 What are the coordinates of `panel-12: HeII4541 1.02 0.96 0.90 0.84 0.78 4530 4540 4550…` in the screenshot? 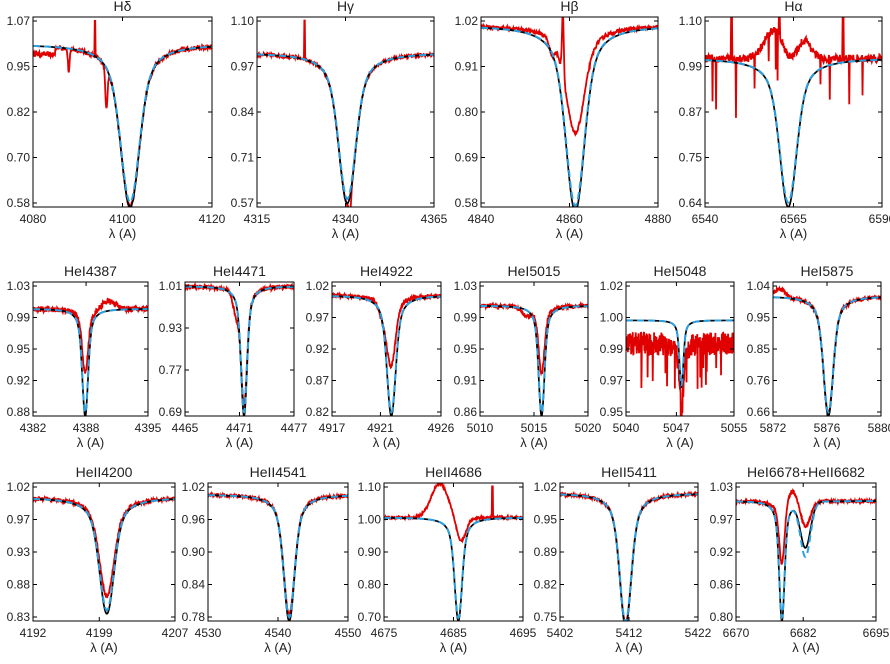 It's located at (272, 559).